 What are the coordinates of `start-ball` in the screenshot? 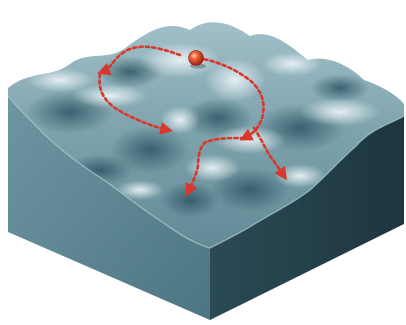 It's located at (197, 59).